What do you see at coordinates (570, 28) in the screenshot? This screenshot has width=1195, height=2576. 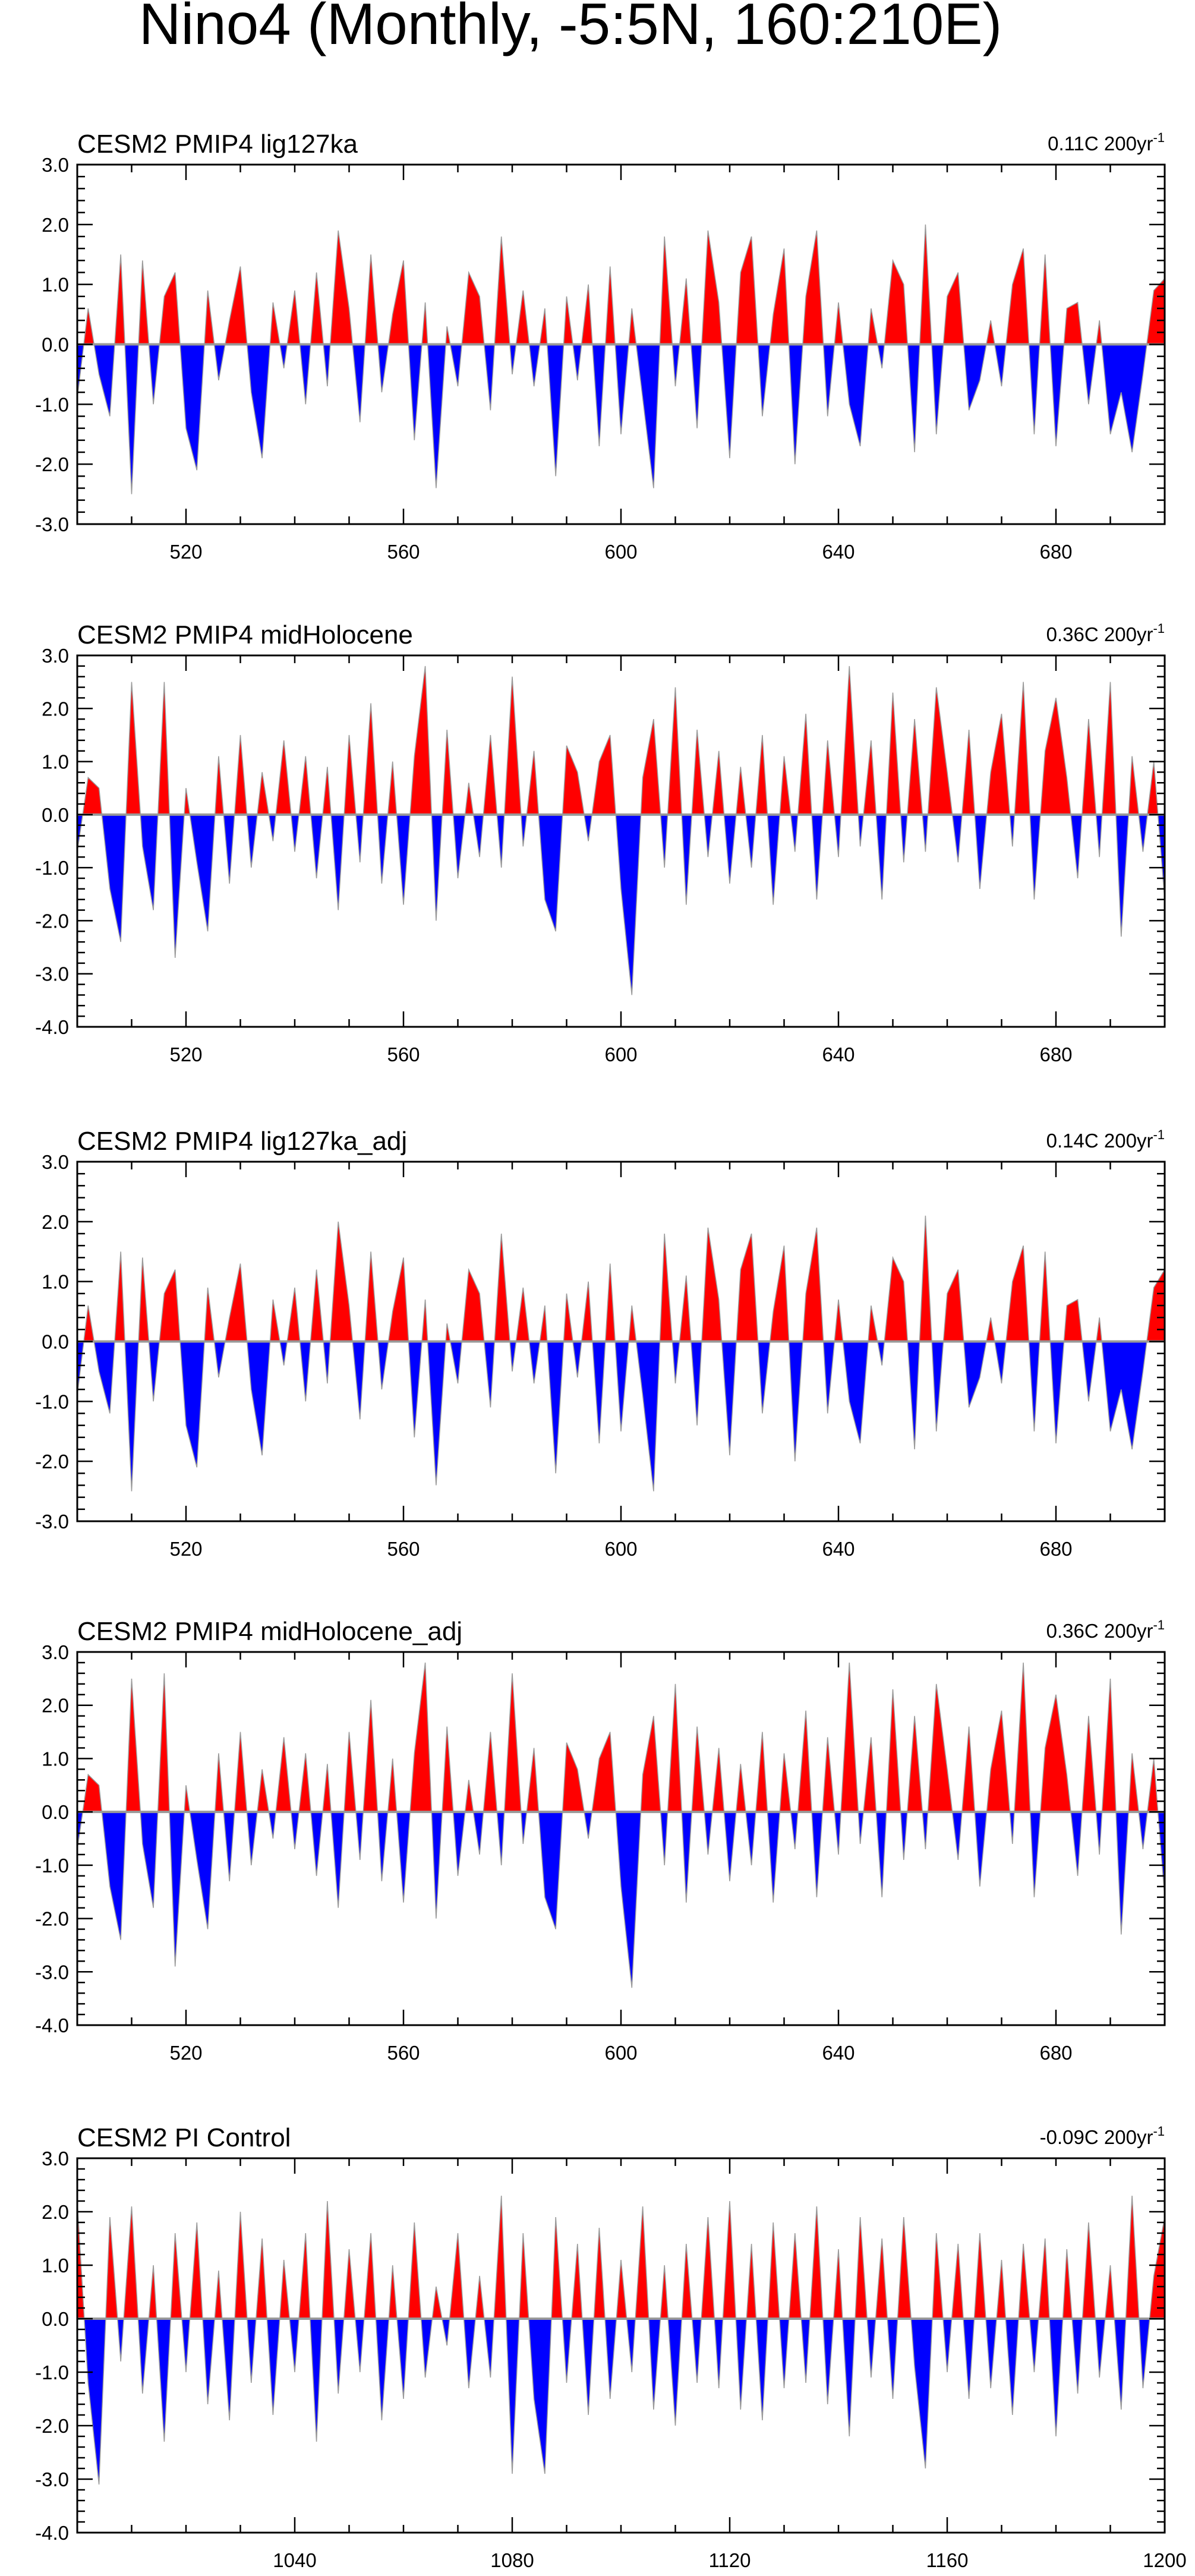 I see `figure-title: Nino4 (Monthly, -5:5N, 160:210E)` at bounding box center [570, 28].